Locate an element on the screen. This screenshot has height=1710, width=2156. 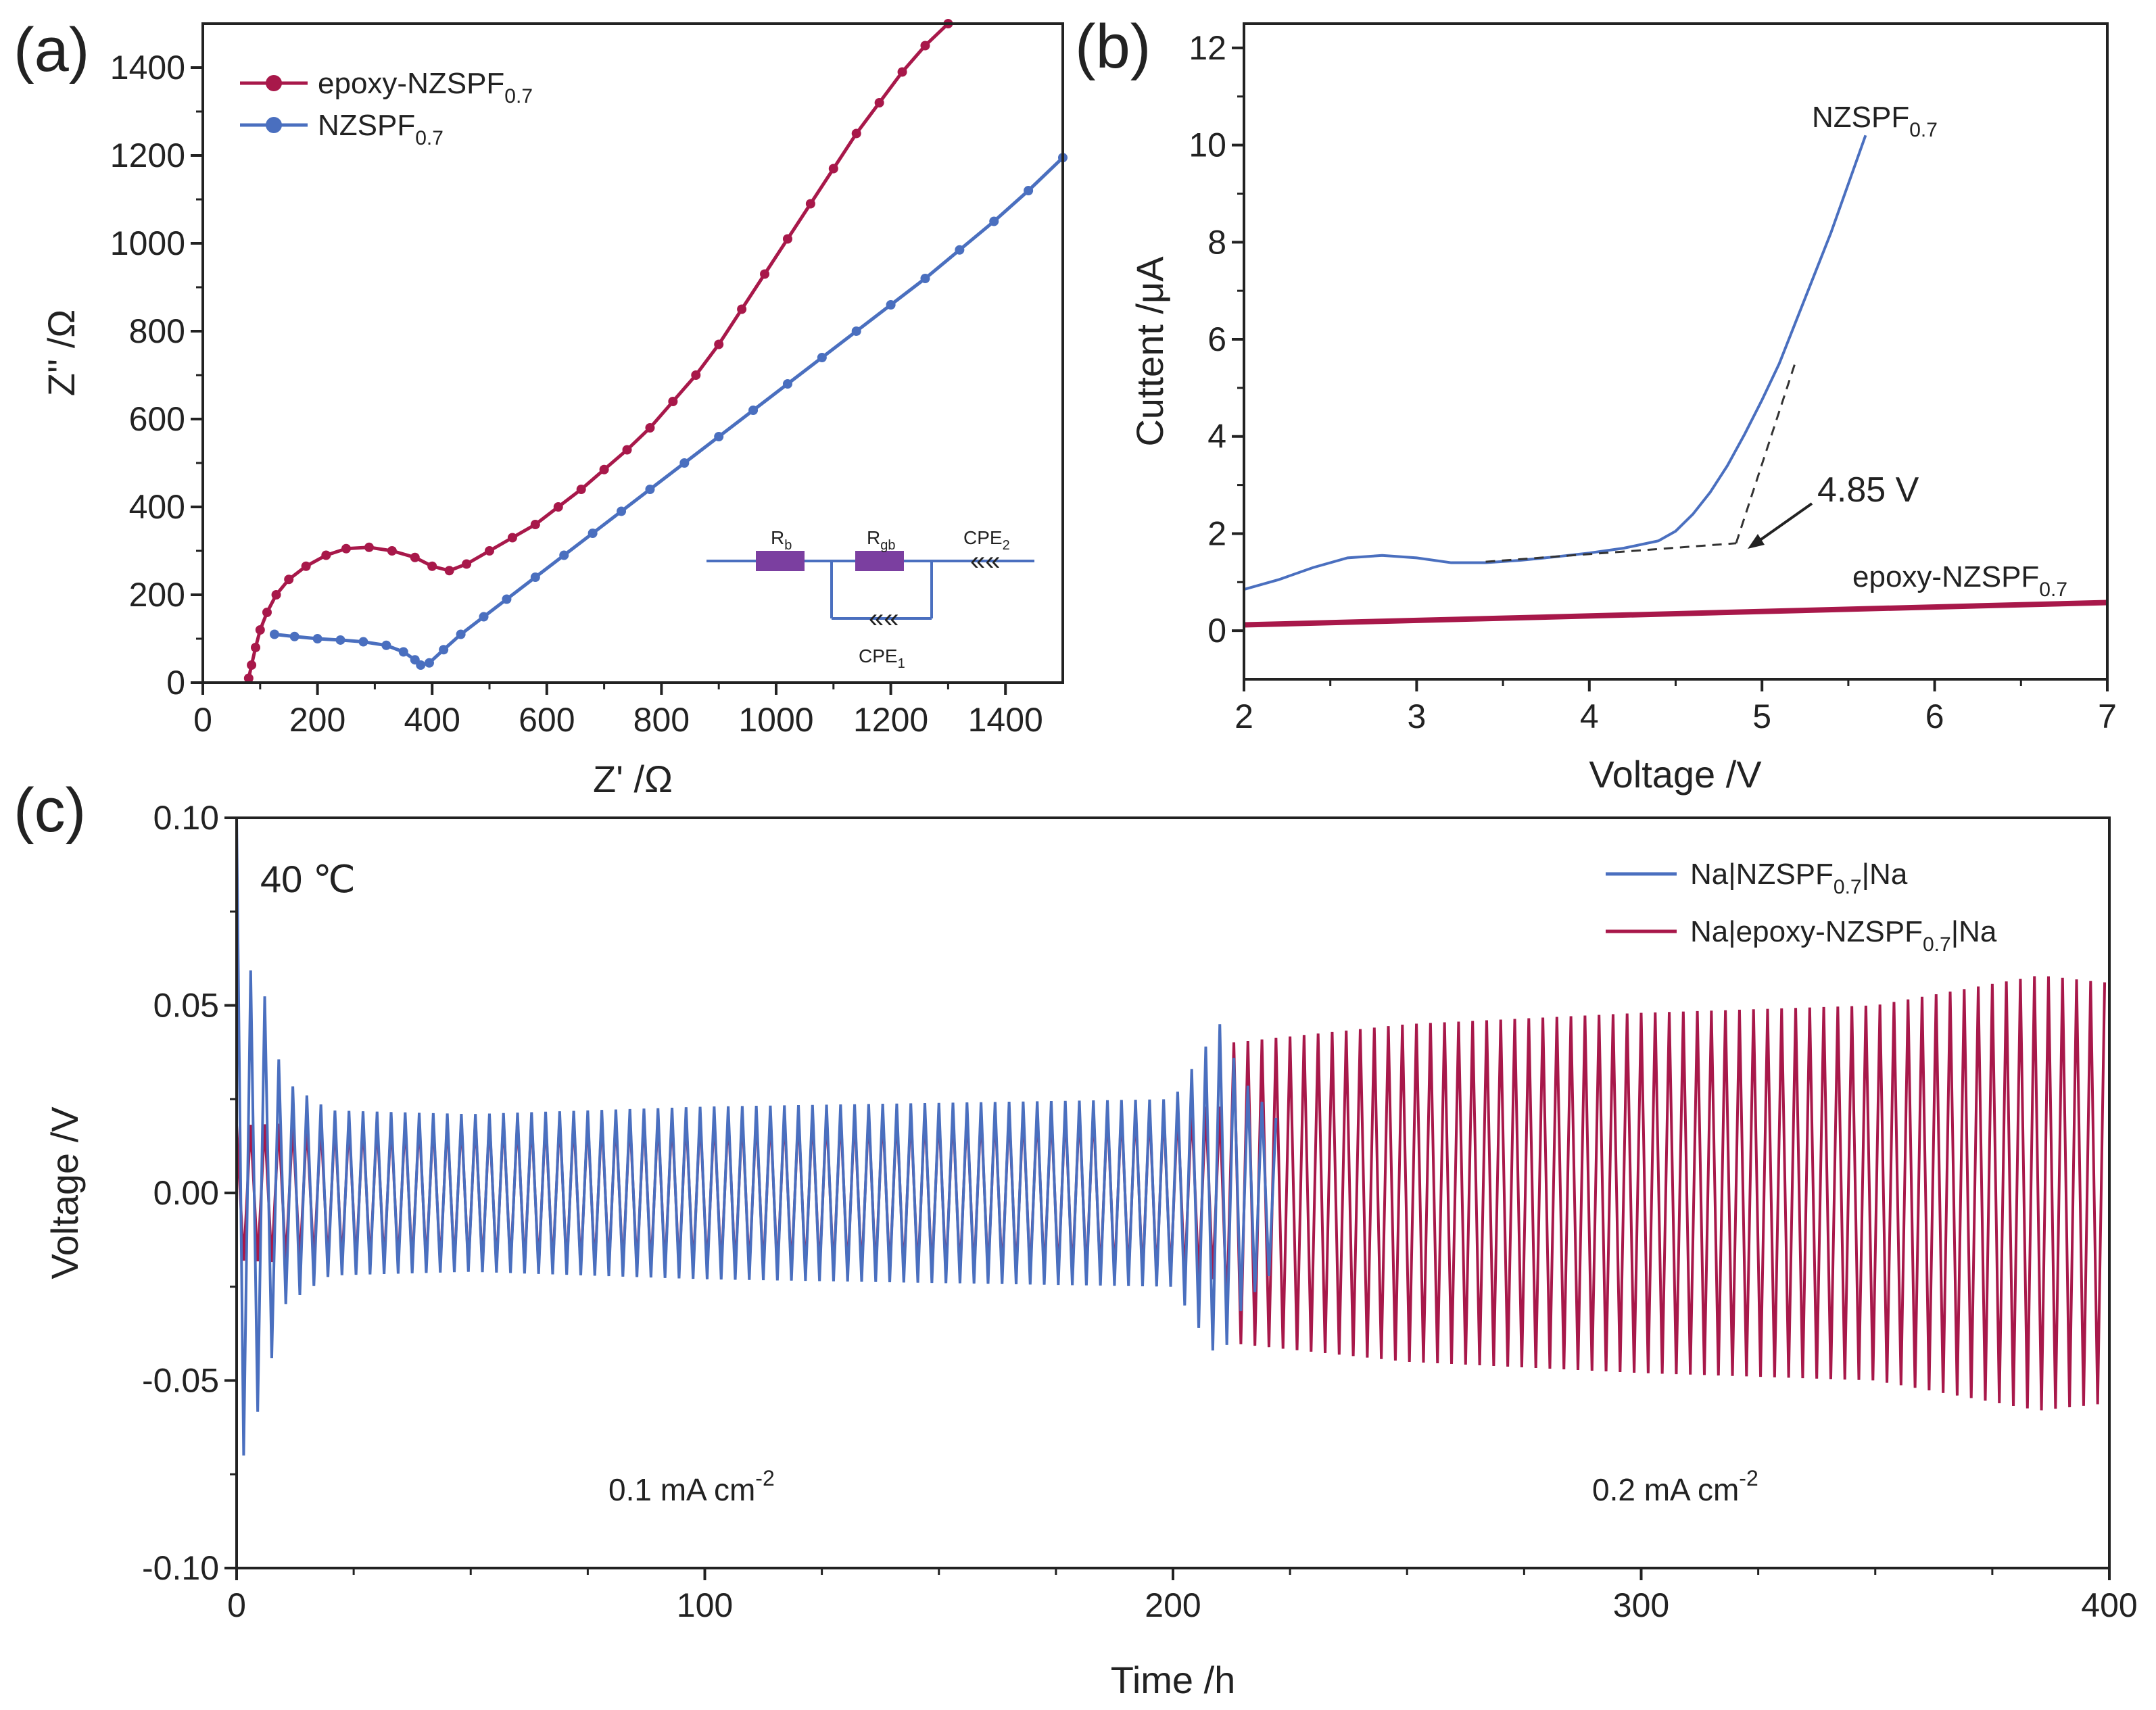
panel-b-xlabel: Voltage /V is located at coordinates (1675, 775).